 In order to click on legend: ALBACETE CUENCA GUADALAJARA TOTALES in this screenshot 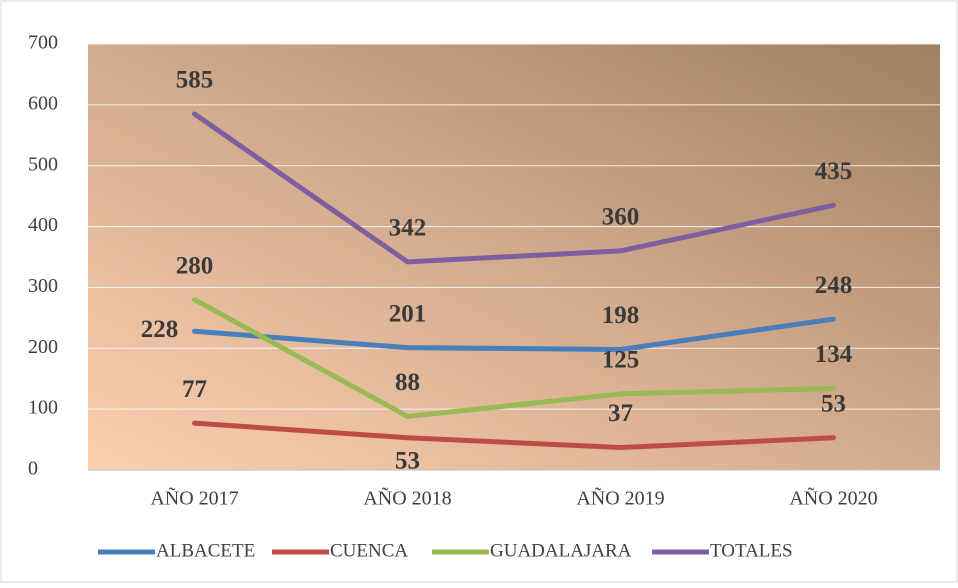, I will do `click(445, 550)`.